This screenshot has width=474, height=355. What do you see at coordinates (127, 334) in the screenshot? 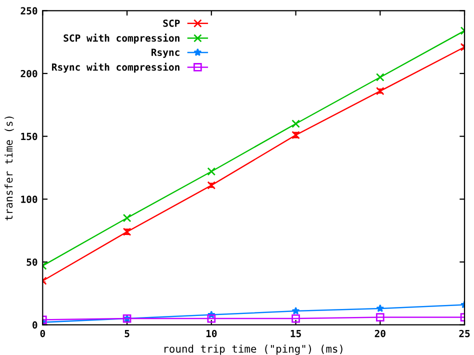
I see `x-tick-label: 5` at bounding box center [127, 334].